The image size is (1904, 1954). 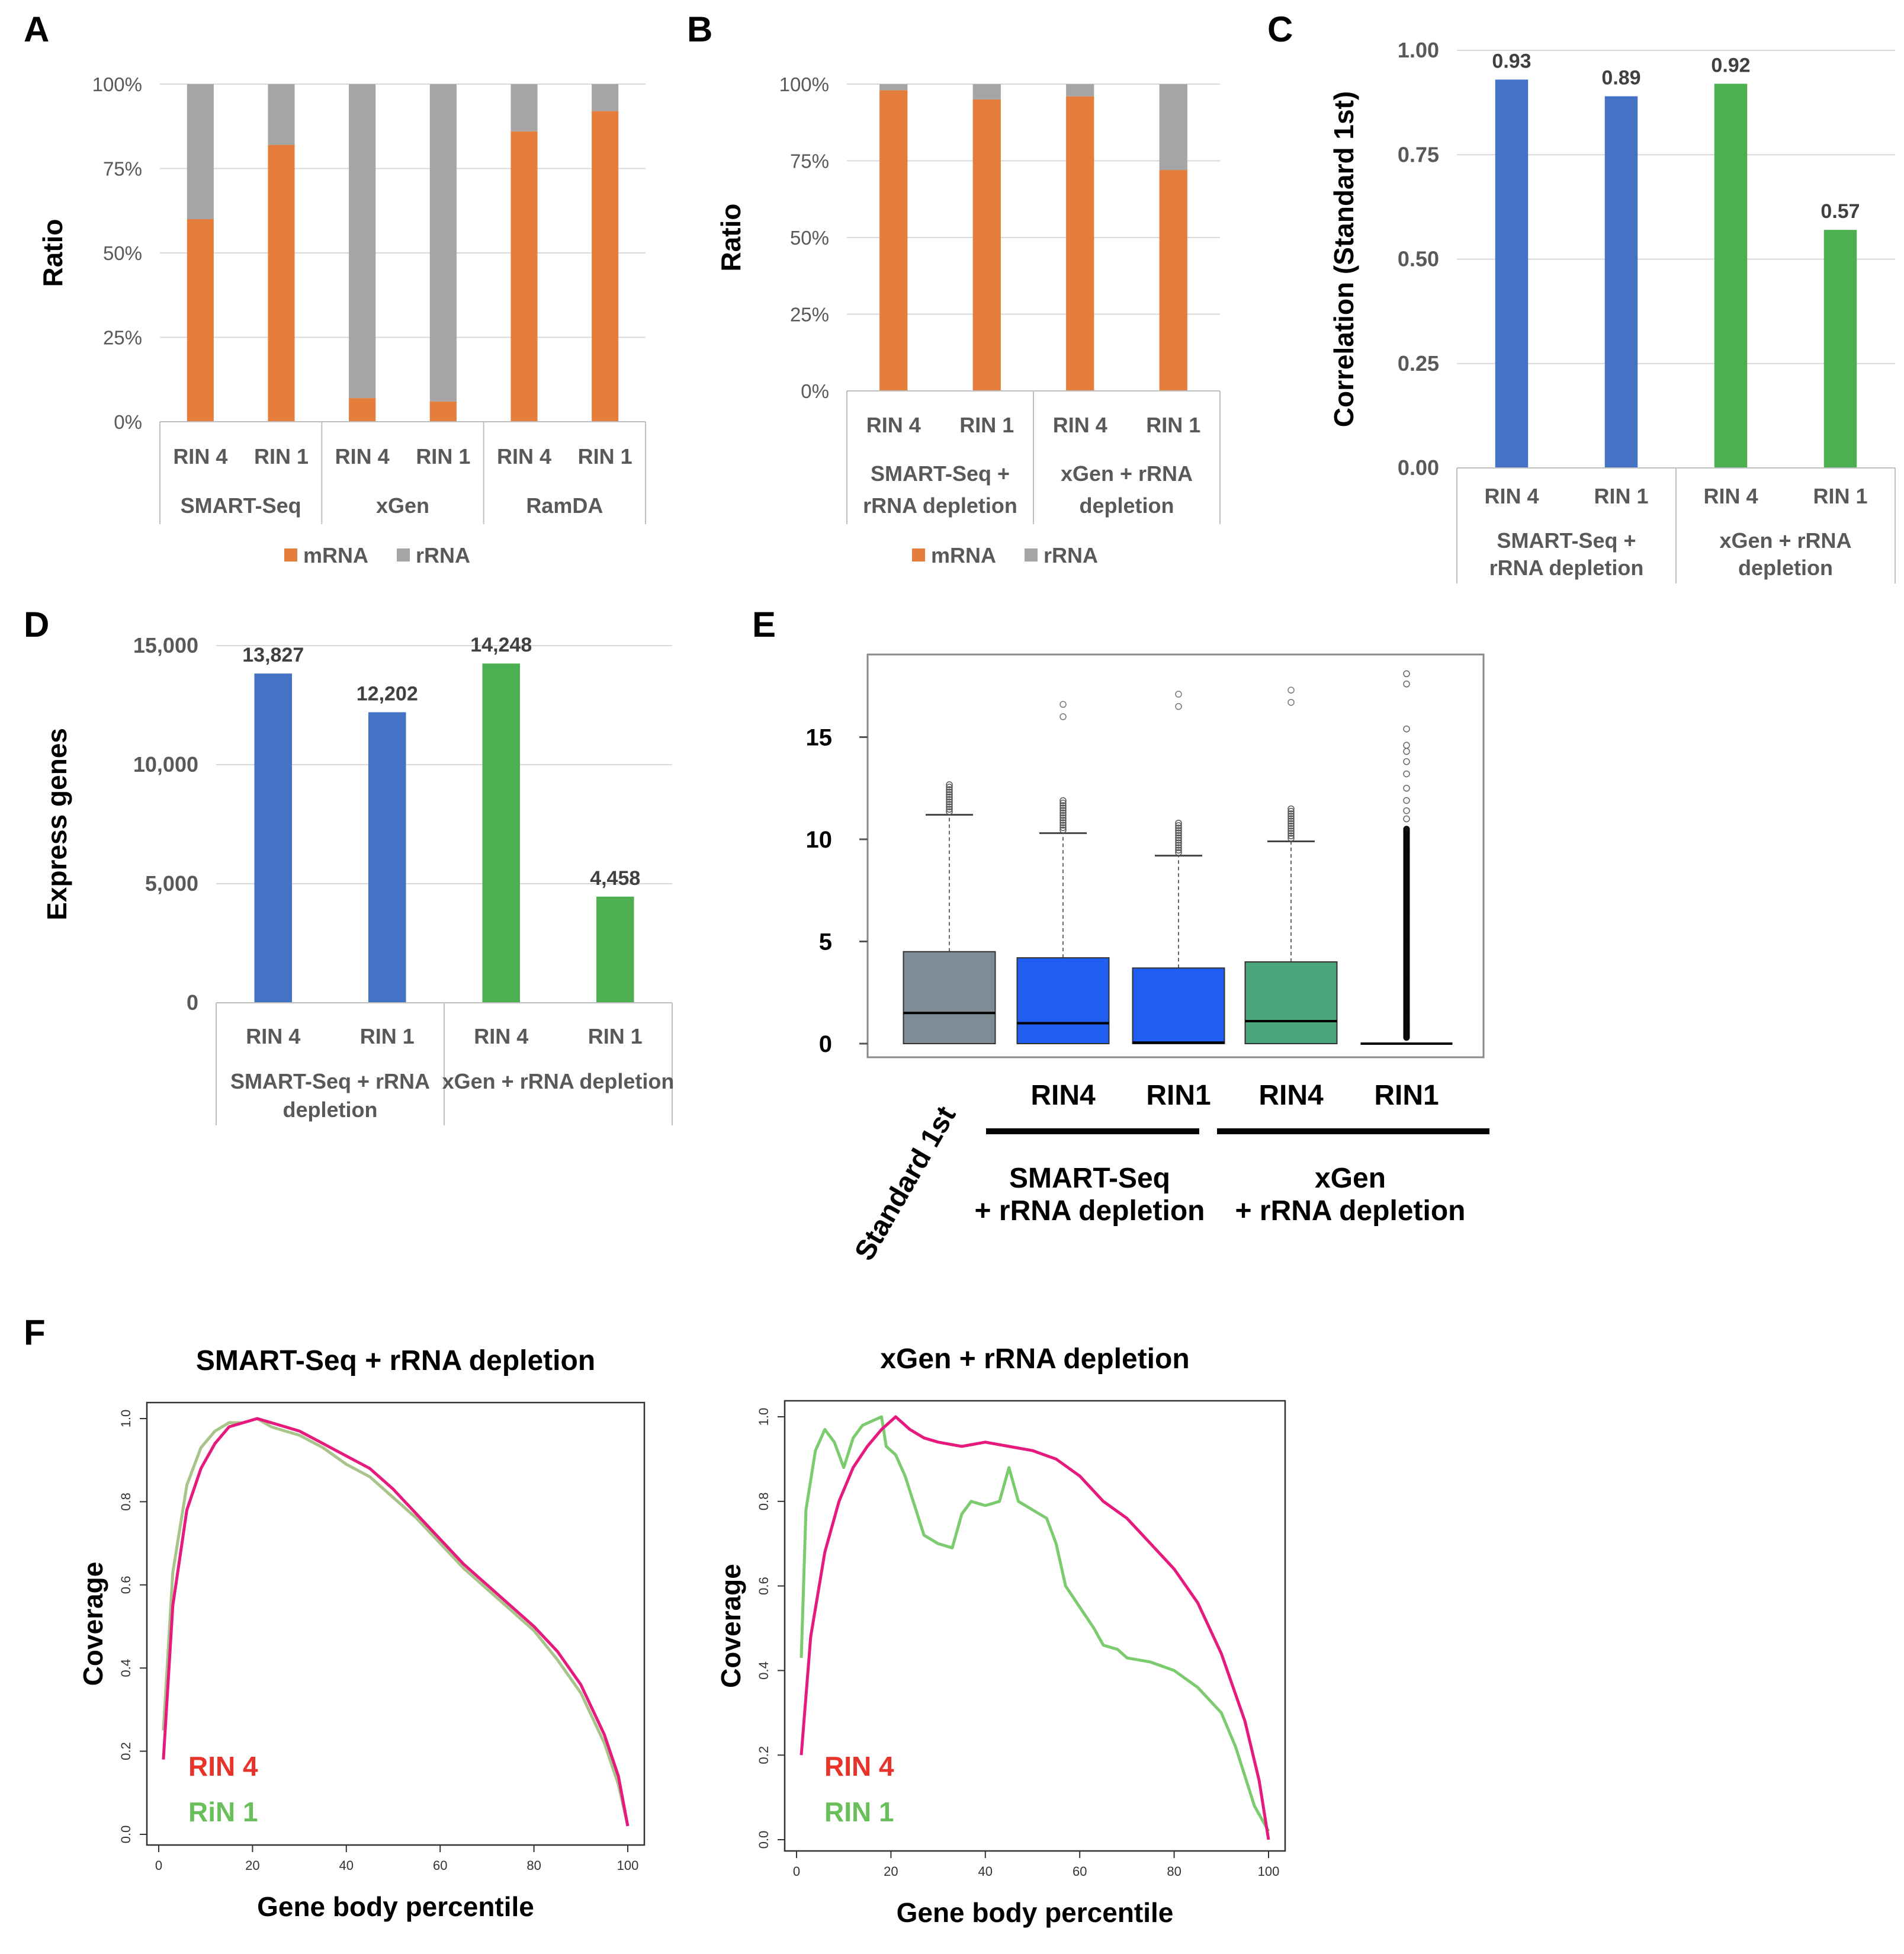 I want to click on y-tick-label: 15,000, so click(x=165, y=645).